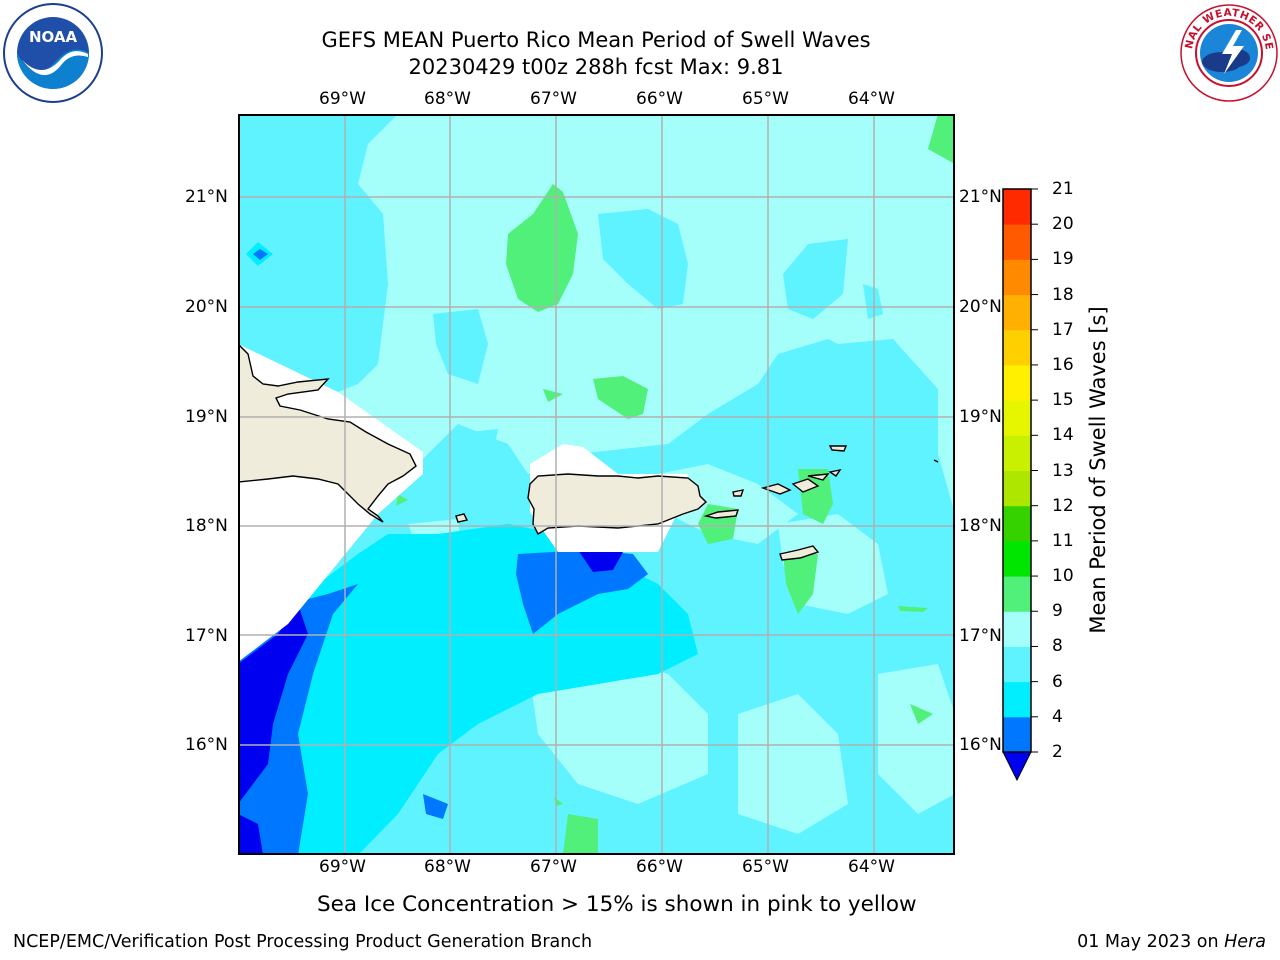 The width and height of the screenshot is (1280, 960). Describe the element at coordinates (1057, 752) in the screenshot. I see `colorbar-tick-label: 2` at that location.